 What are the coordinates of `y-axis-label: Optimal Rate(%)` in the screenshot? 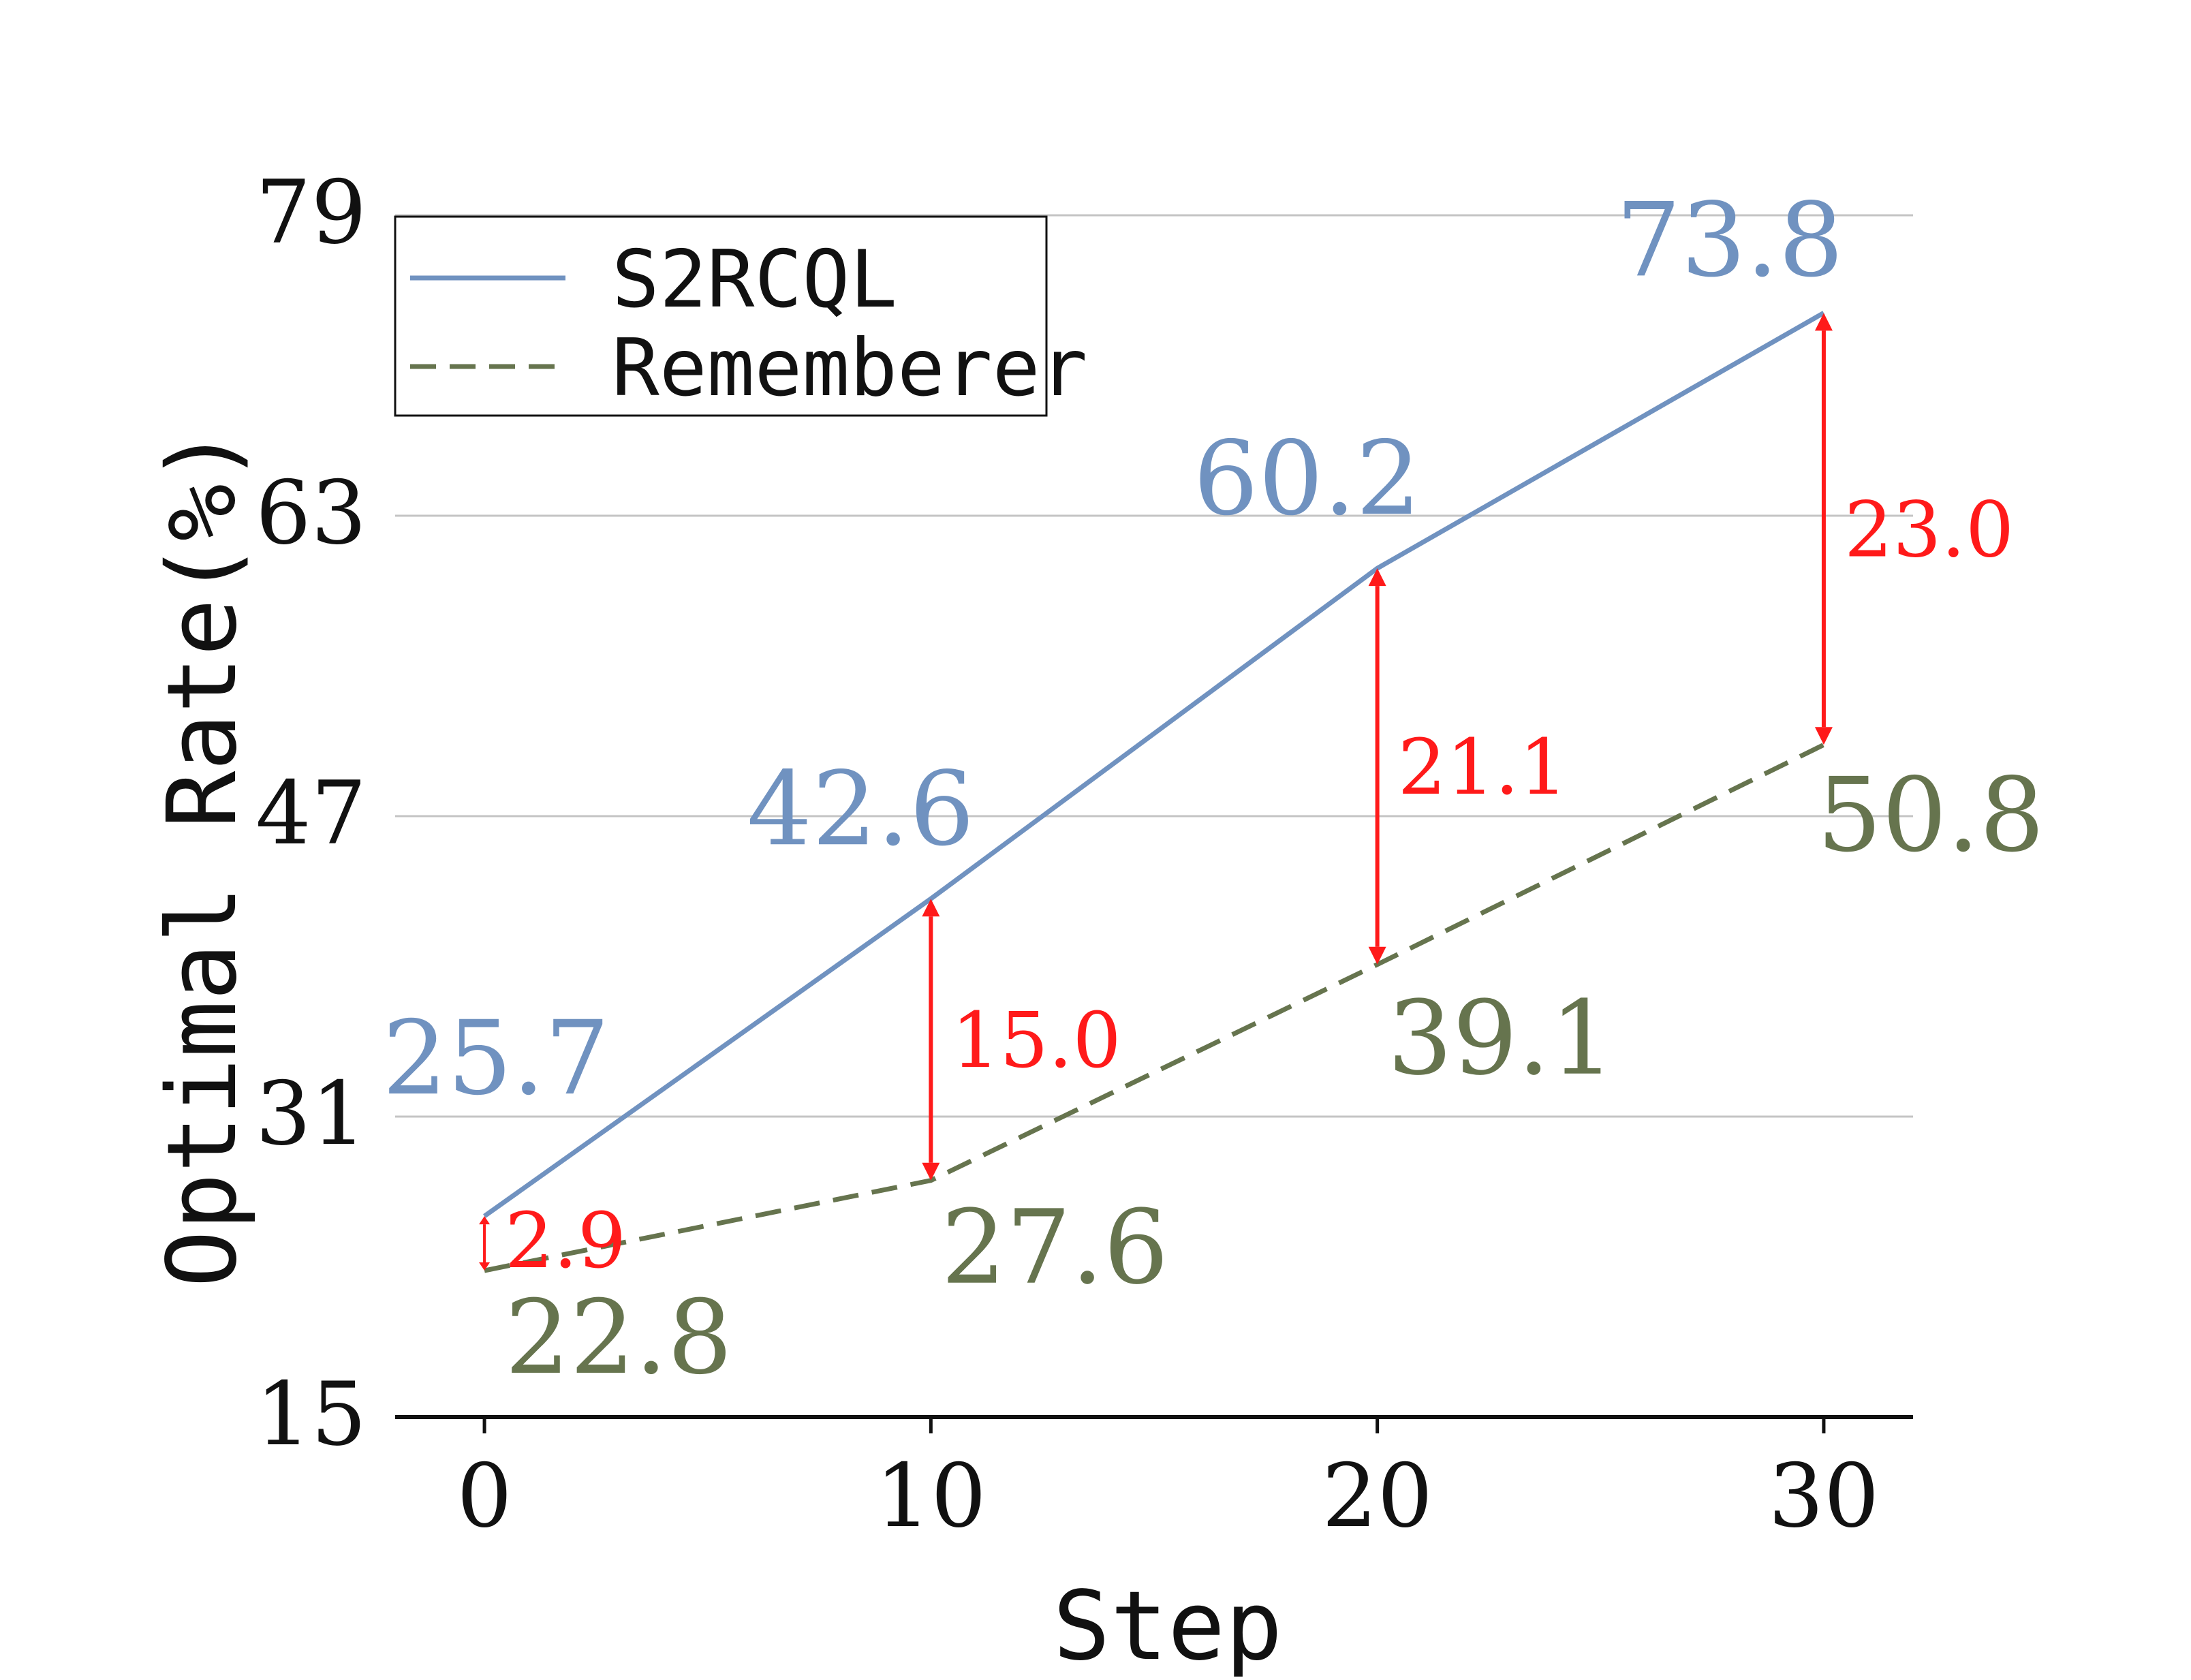 It's located at (202, 857).